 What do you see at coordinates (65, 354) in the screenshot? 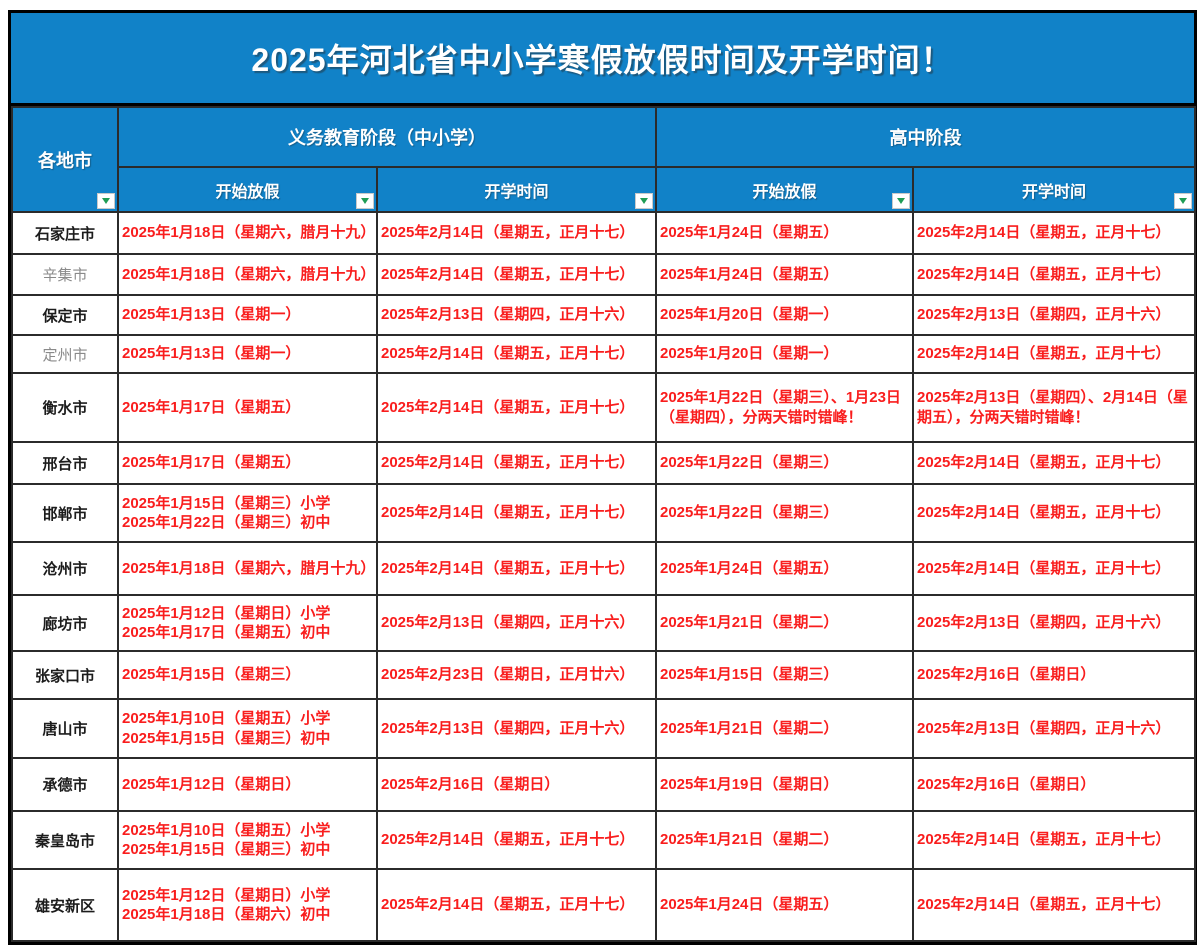
I see `city-cell: 定州市` at bounding box center [65, 354].